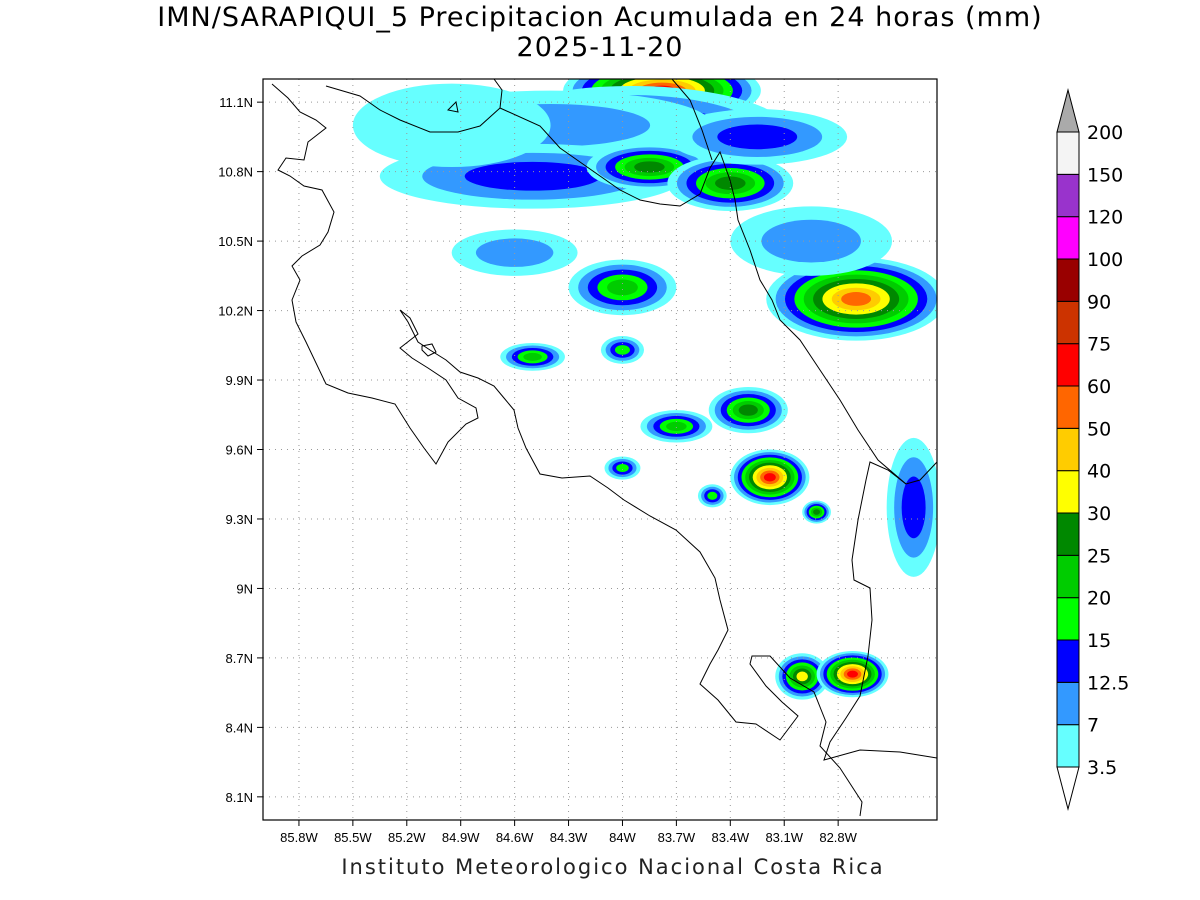 This screenshot has width=1200, height=900. What do you see at coordinates (1068, 788) in the screenshot?
I see `colorbar-min-arrow` at bounding box center [1068, 788].